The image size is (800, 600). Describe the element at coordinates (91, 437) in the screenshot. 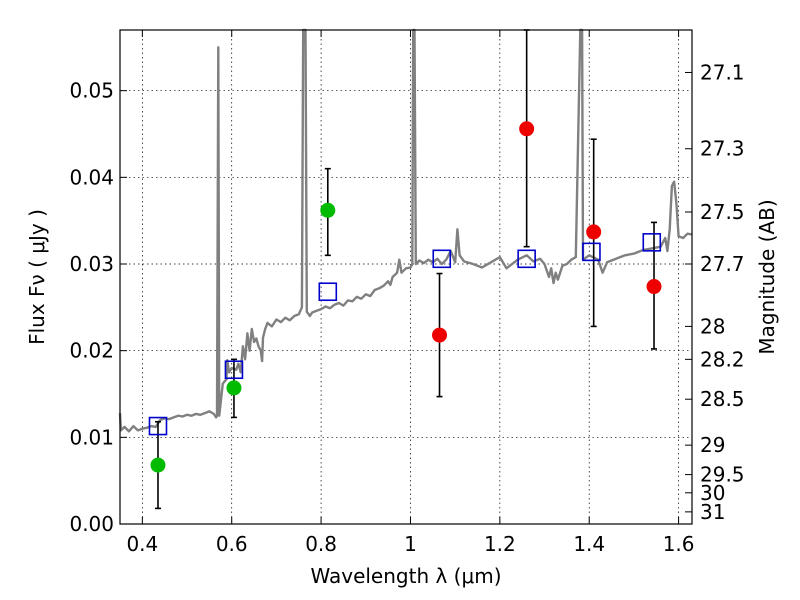

I see `y-tick-label: 0.01` at that location.